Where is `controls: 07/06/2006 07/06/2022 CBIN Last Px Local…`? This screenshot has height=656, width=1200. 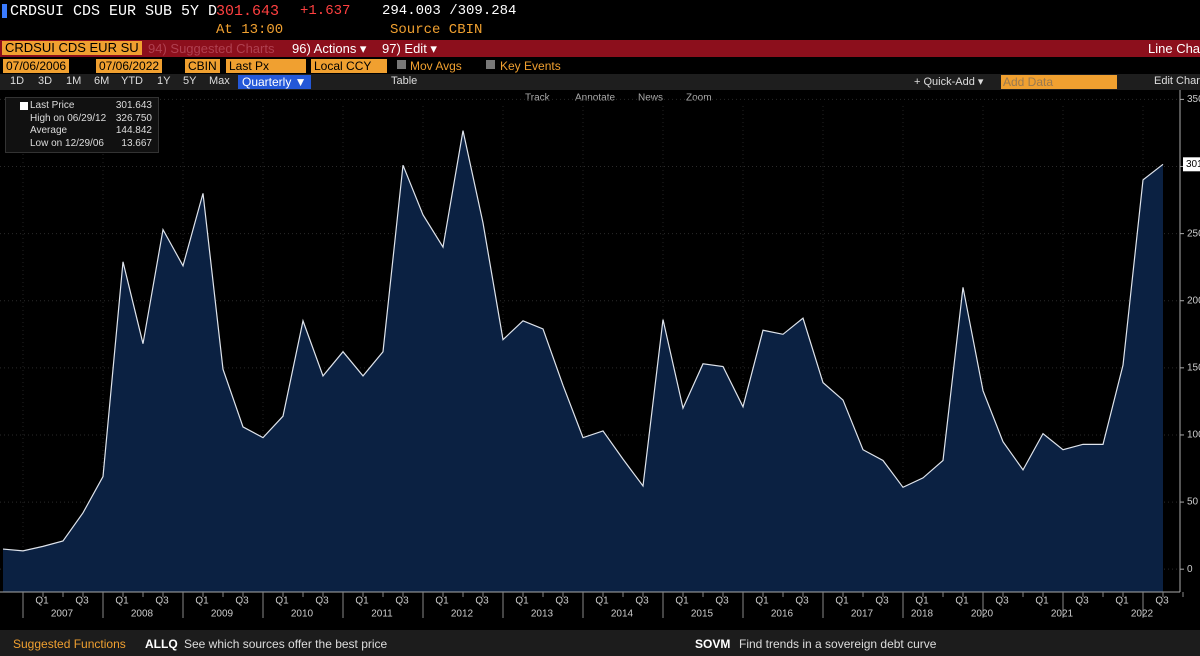
controls: 07/06/2006 07/06/2022 CBIN Last Px Local… is located at coordinates (600, 65).